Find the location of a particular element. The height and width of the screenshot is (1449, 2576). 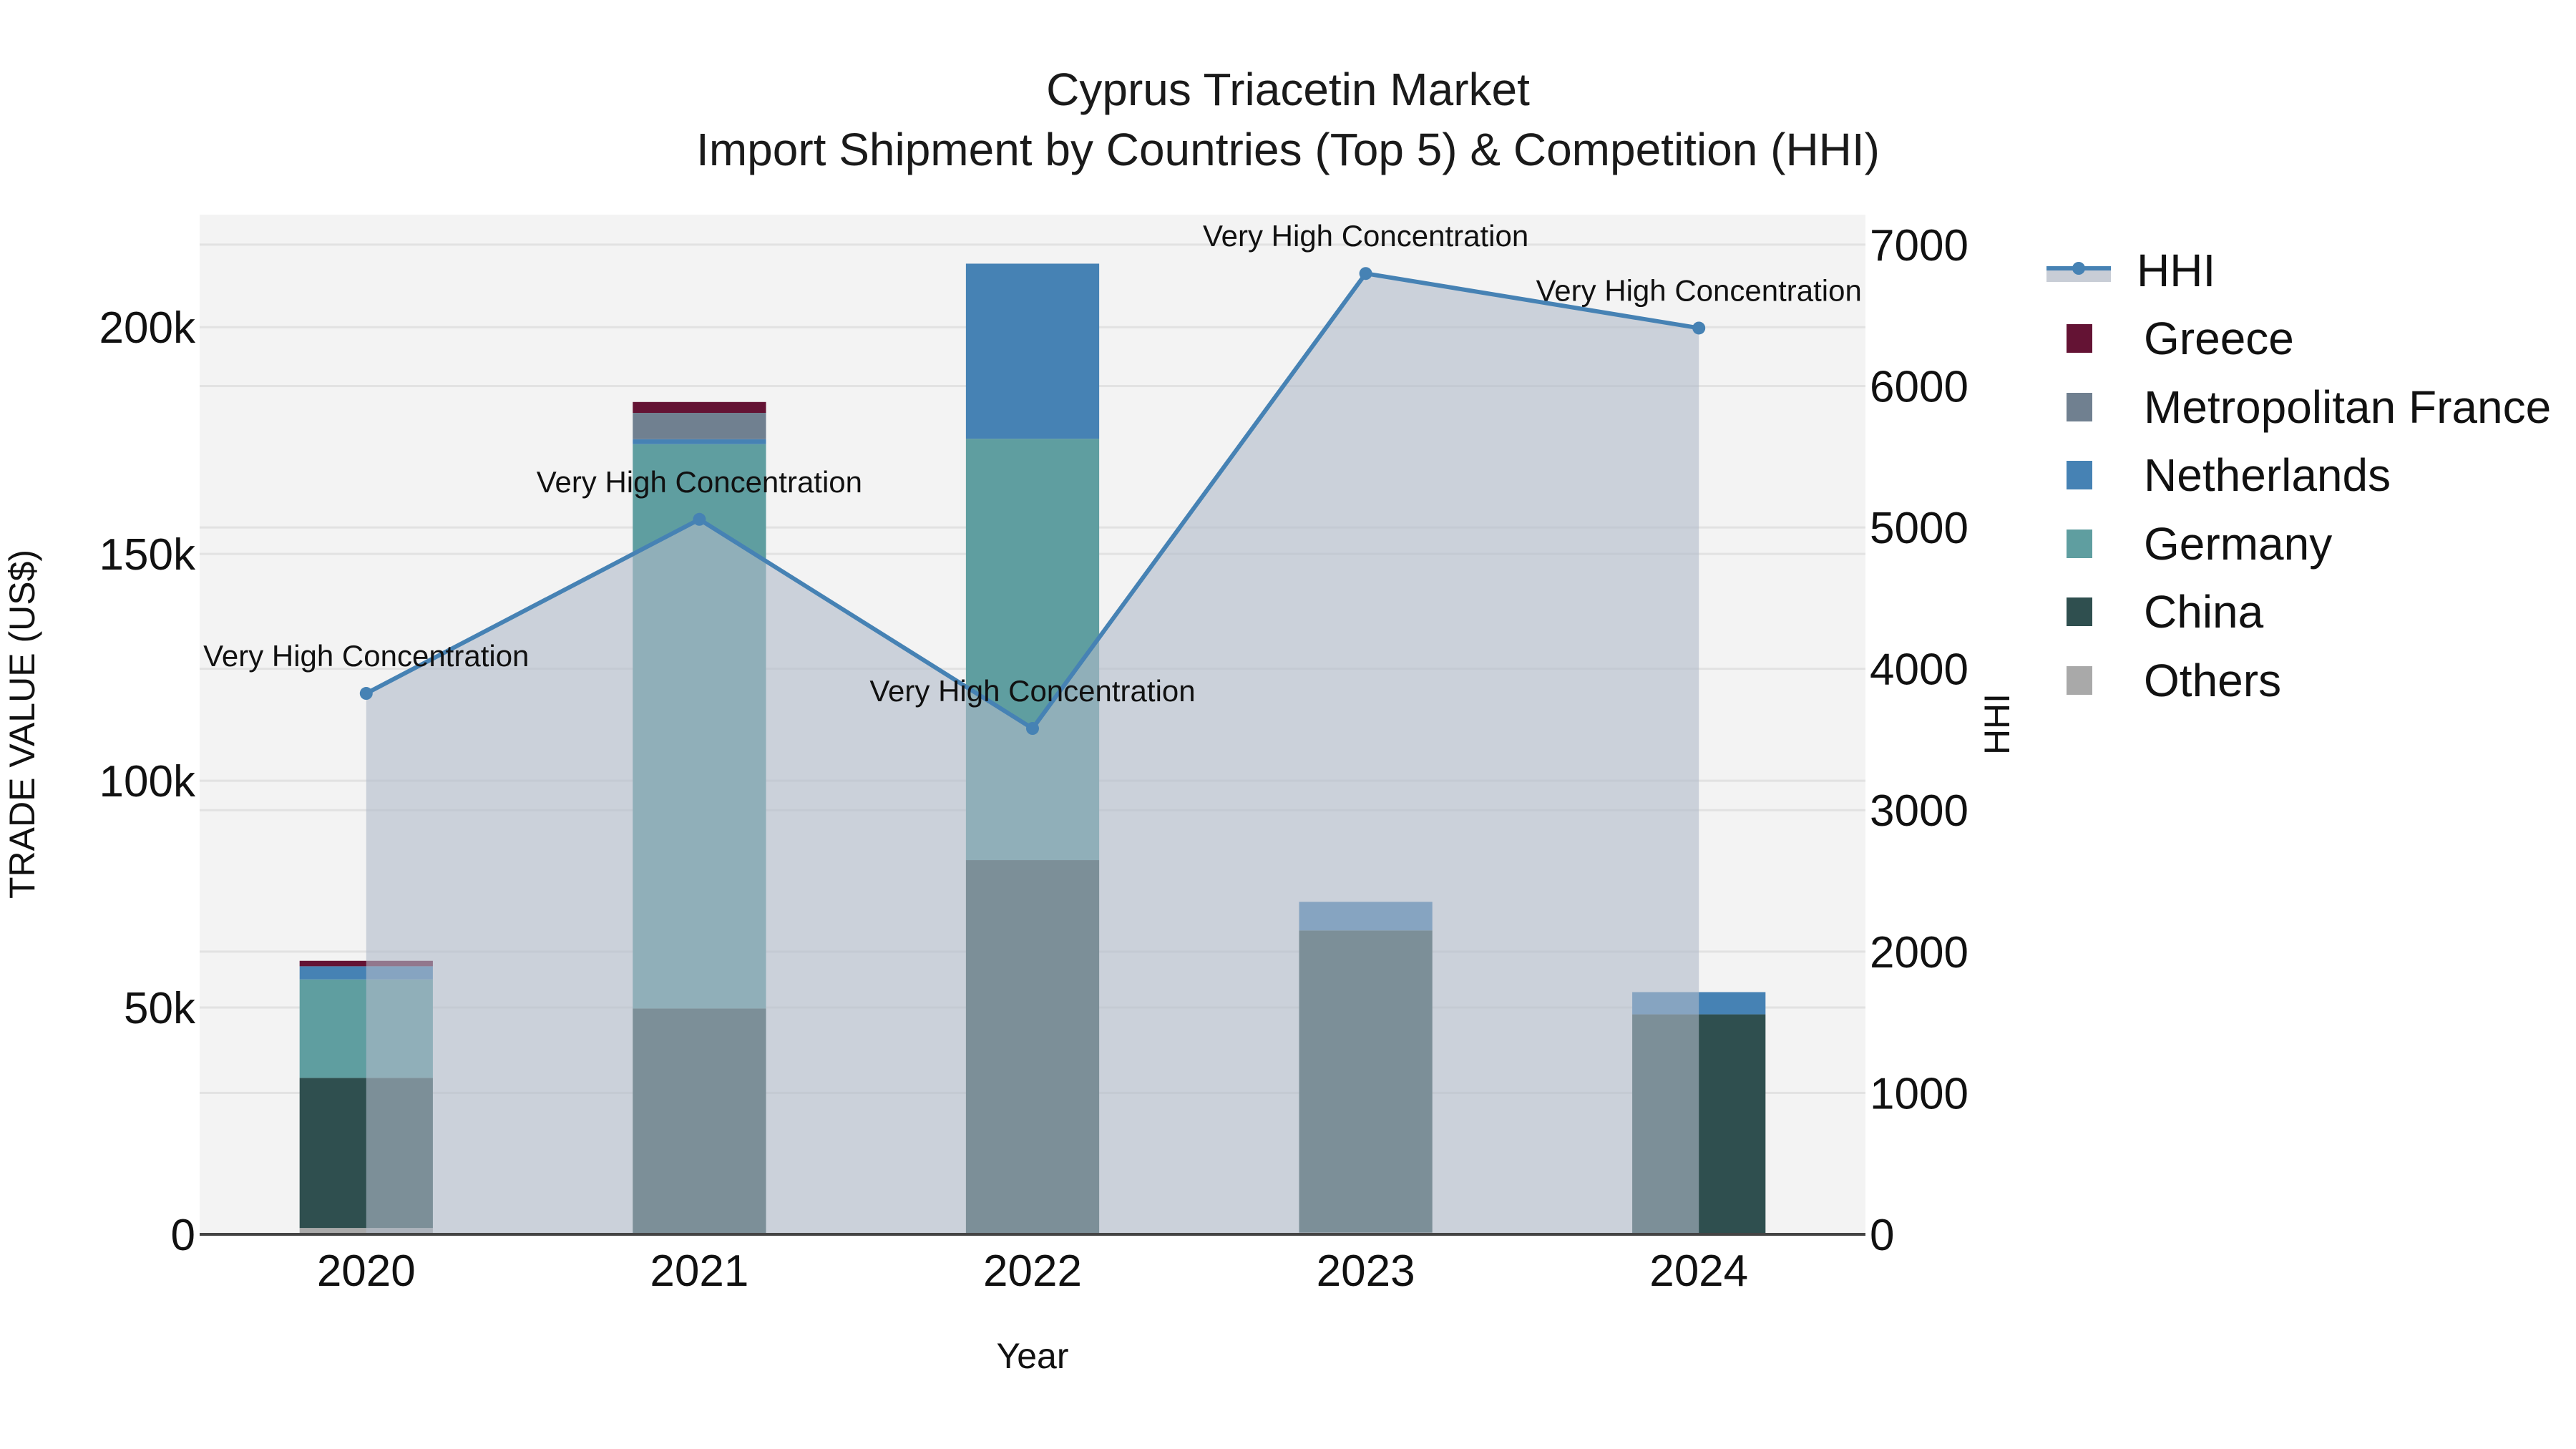

legend-item-netherlands: Netherlands is located at coordinates (2298, 475).